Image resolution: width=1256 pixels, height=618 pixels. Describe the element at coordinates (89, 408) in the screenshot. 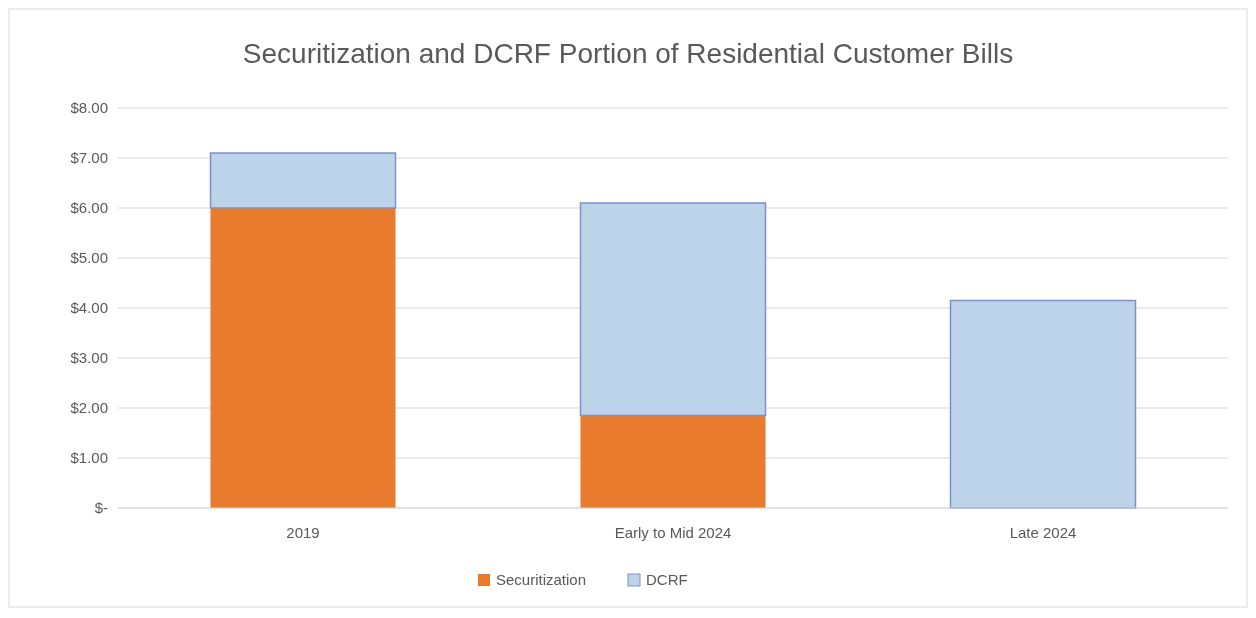

I see `y-tick-label: $2.00` at that location.